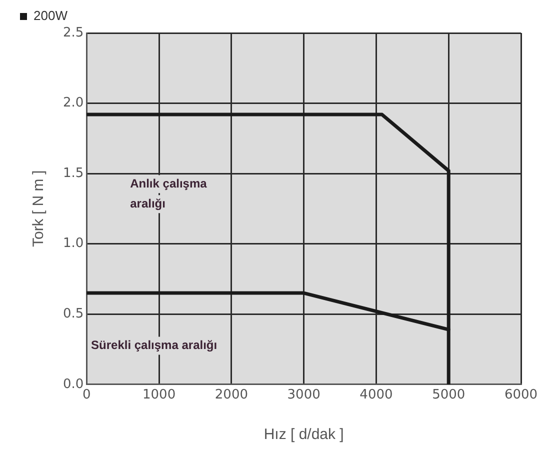  Describe the element at coordinates (376, 395) in the screenshot. I see `x-tick-label: 4000` at that location.